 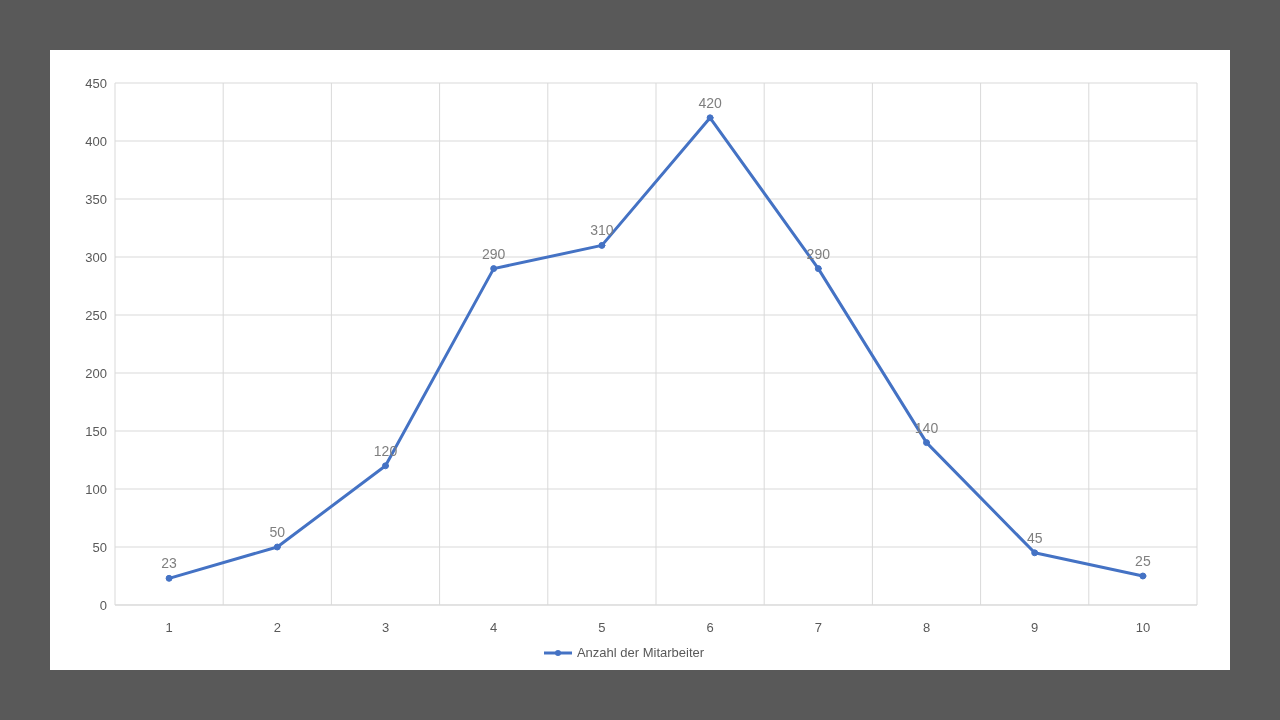 What do you see at coordinates (277, 628) in the screenshot?
I see `x-tick-label: 2` at bounding box center [277, 628].